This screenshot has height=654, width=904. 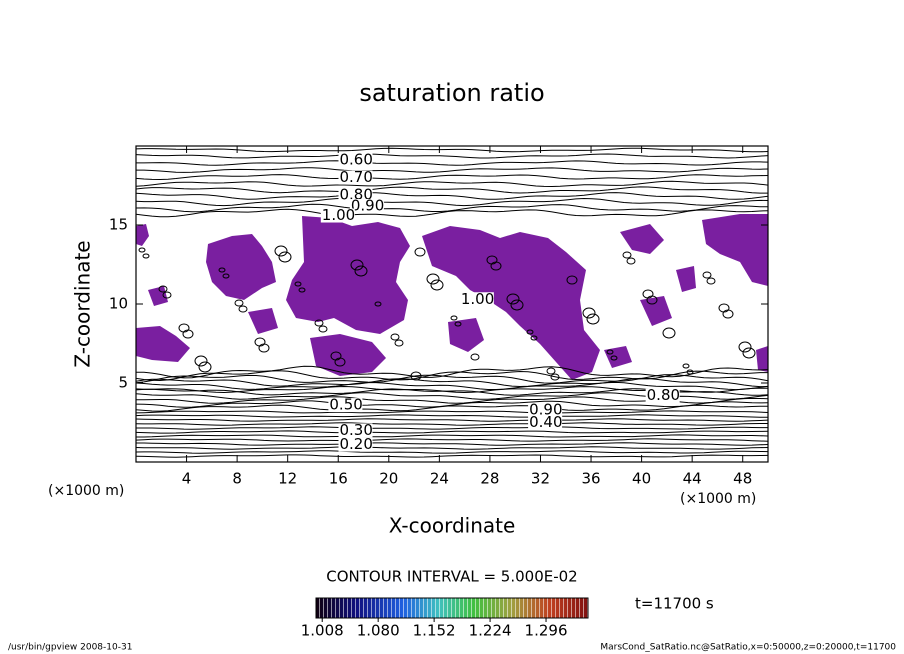 I want to click on colorbar-tick-label: 1.080, so click(x=378, y=631).